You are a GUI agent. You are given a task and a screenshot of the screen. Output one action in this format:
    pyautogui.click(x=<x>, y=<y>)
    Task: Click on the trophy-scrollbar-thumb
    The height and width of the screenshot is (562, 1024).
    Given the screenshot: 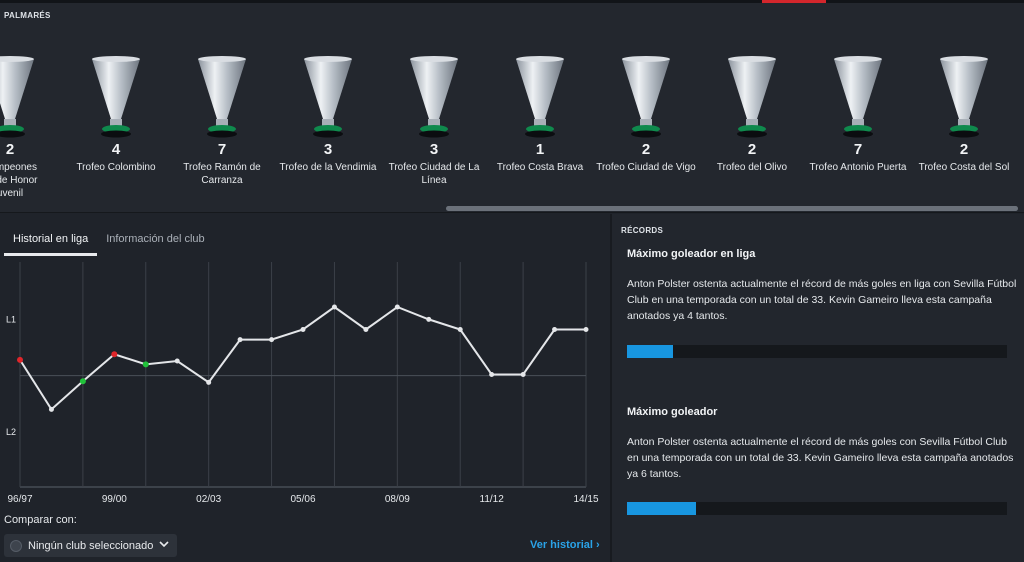 What is the action you would take?
    pyautogui.click(x=732, y=208)
    